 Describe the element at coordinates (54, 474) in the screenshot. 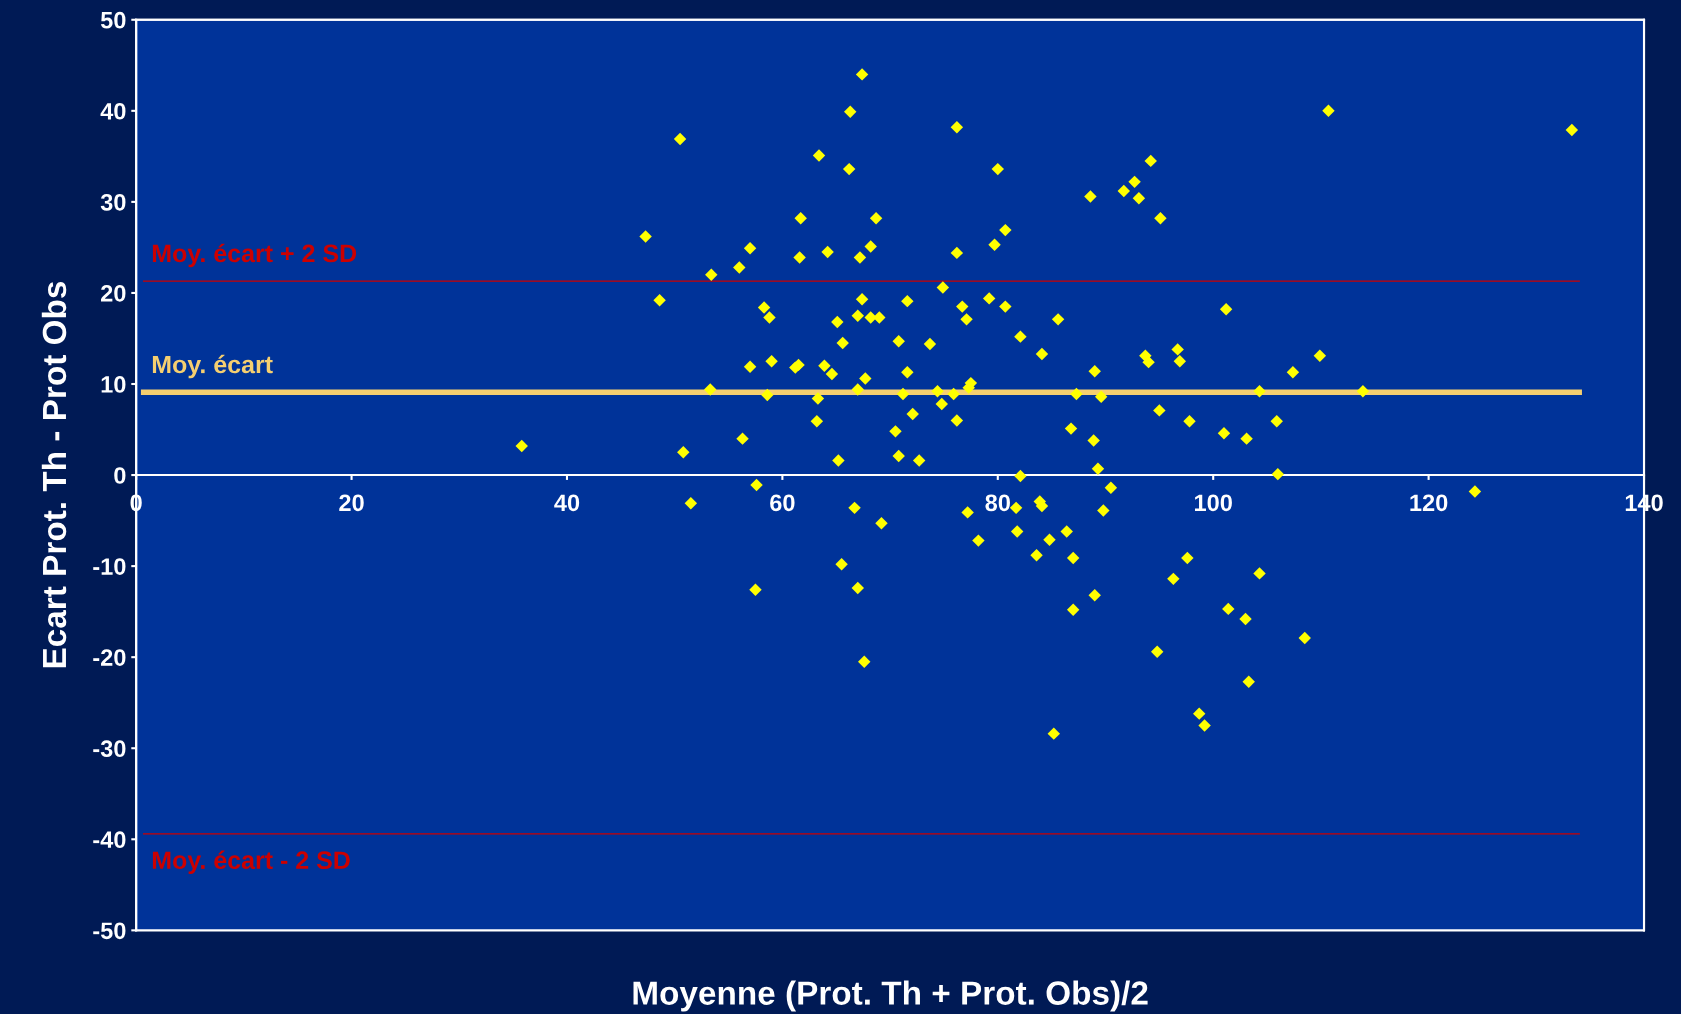

I see `y-axis-title: Ecart Prot. Th - Prot Obs` at that location.